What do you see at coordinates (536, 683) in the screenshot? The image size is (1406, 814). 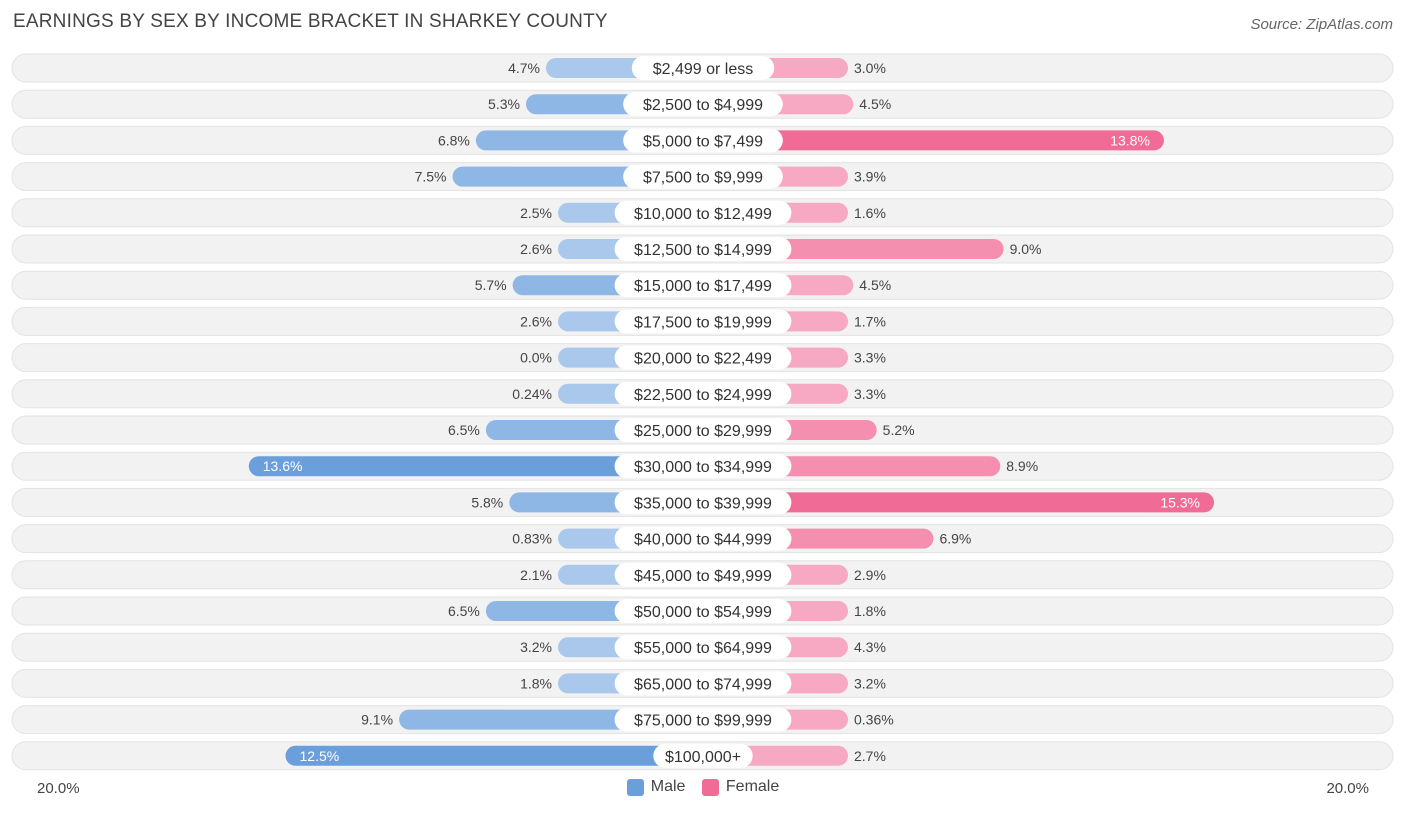 I see `male-value-label: 1.8%` at bounding box center [536, 683].